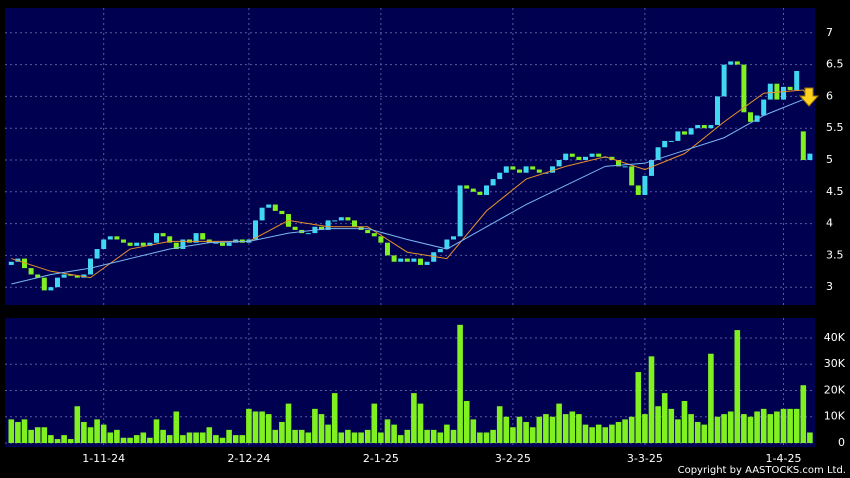  I want to click on x-tick-label: 1-11-24, so click(103, 458).